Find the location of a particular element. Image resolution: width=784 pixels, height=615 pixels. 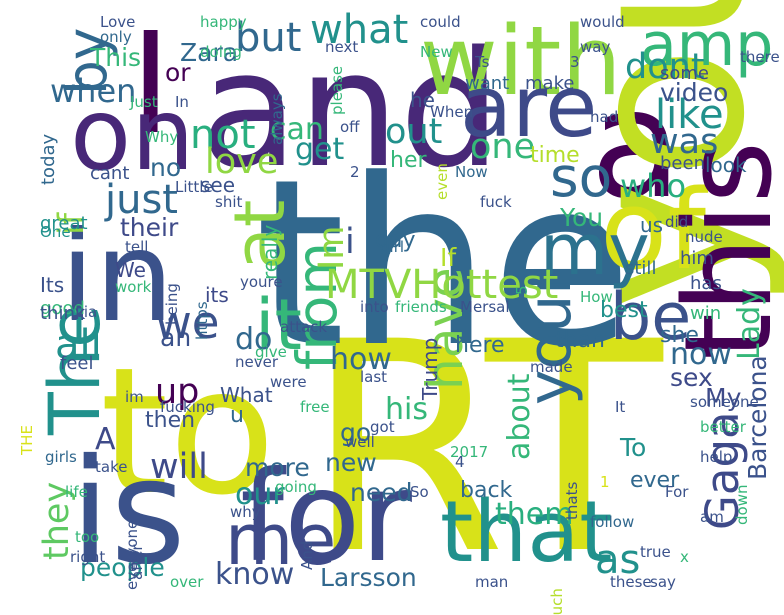

cloud-word: be is located at coordinates (651, 317).